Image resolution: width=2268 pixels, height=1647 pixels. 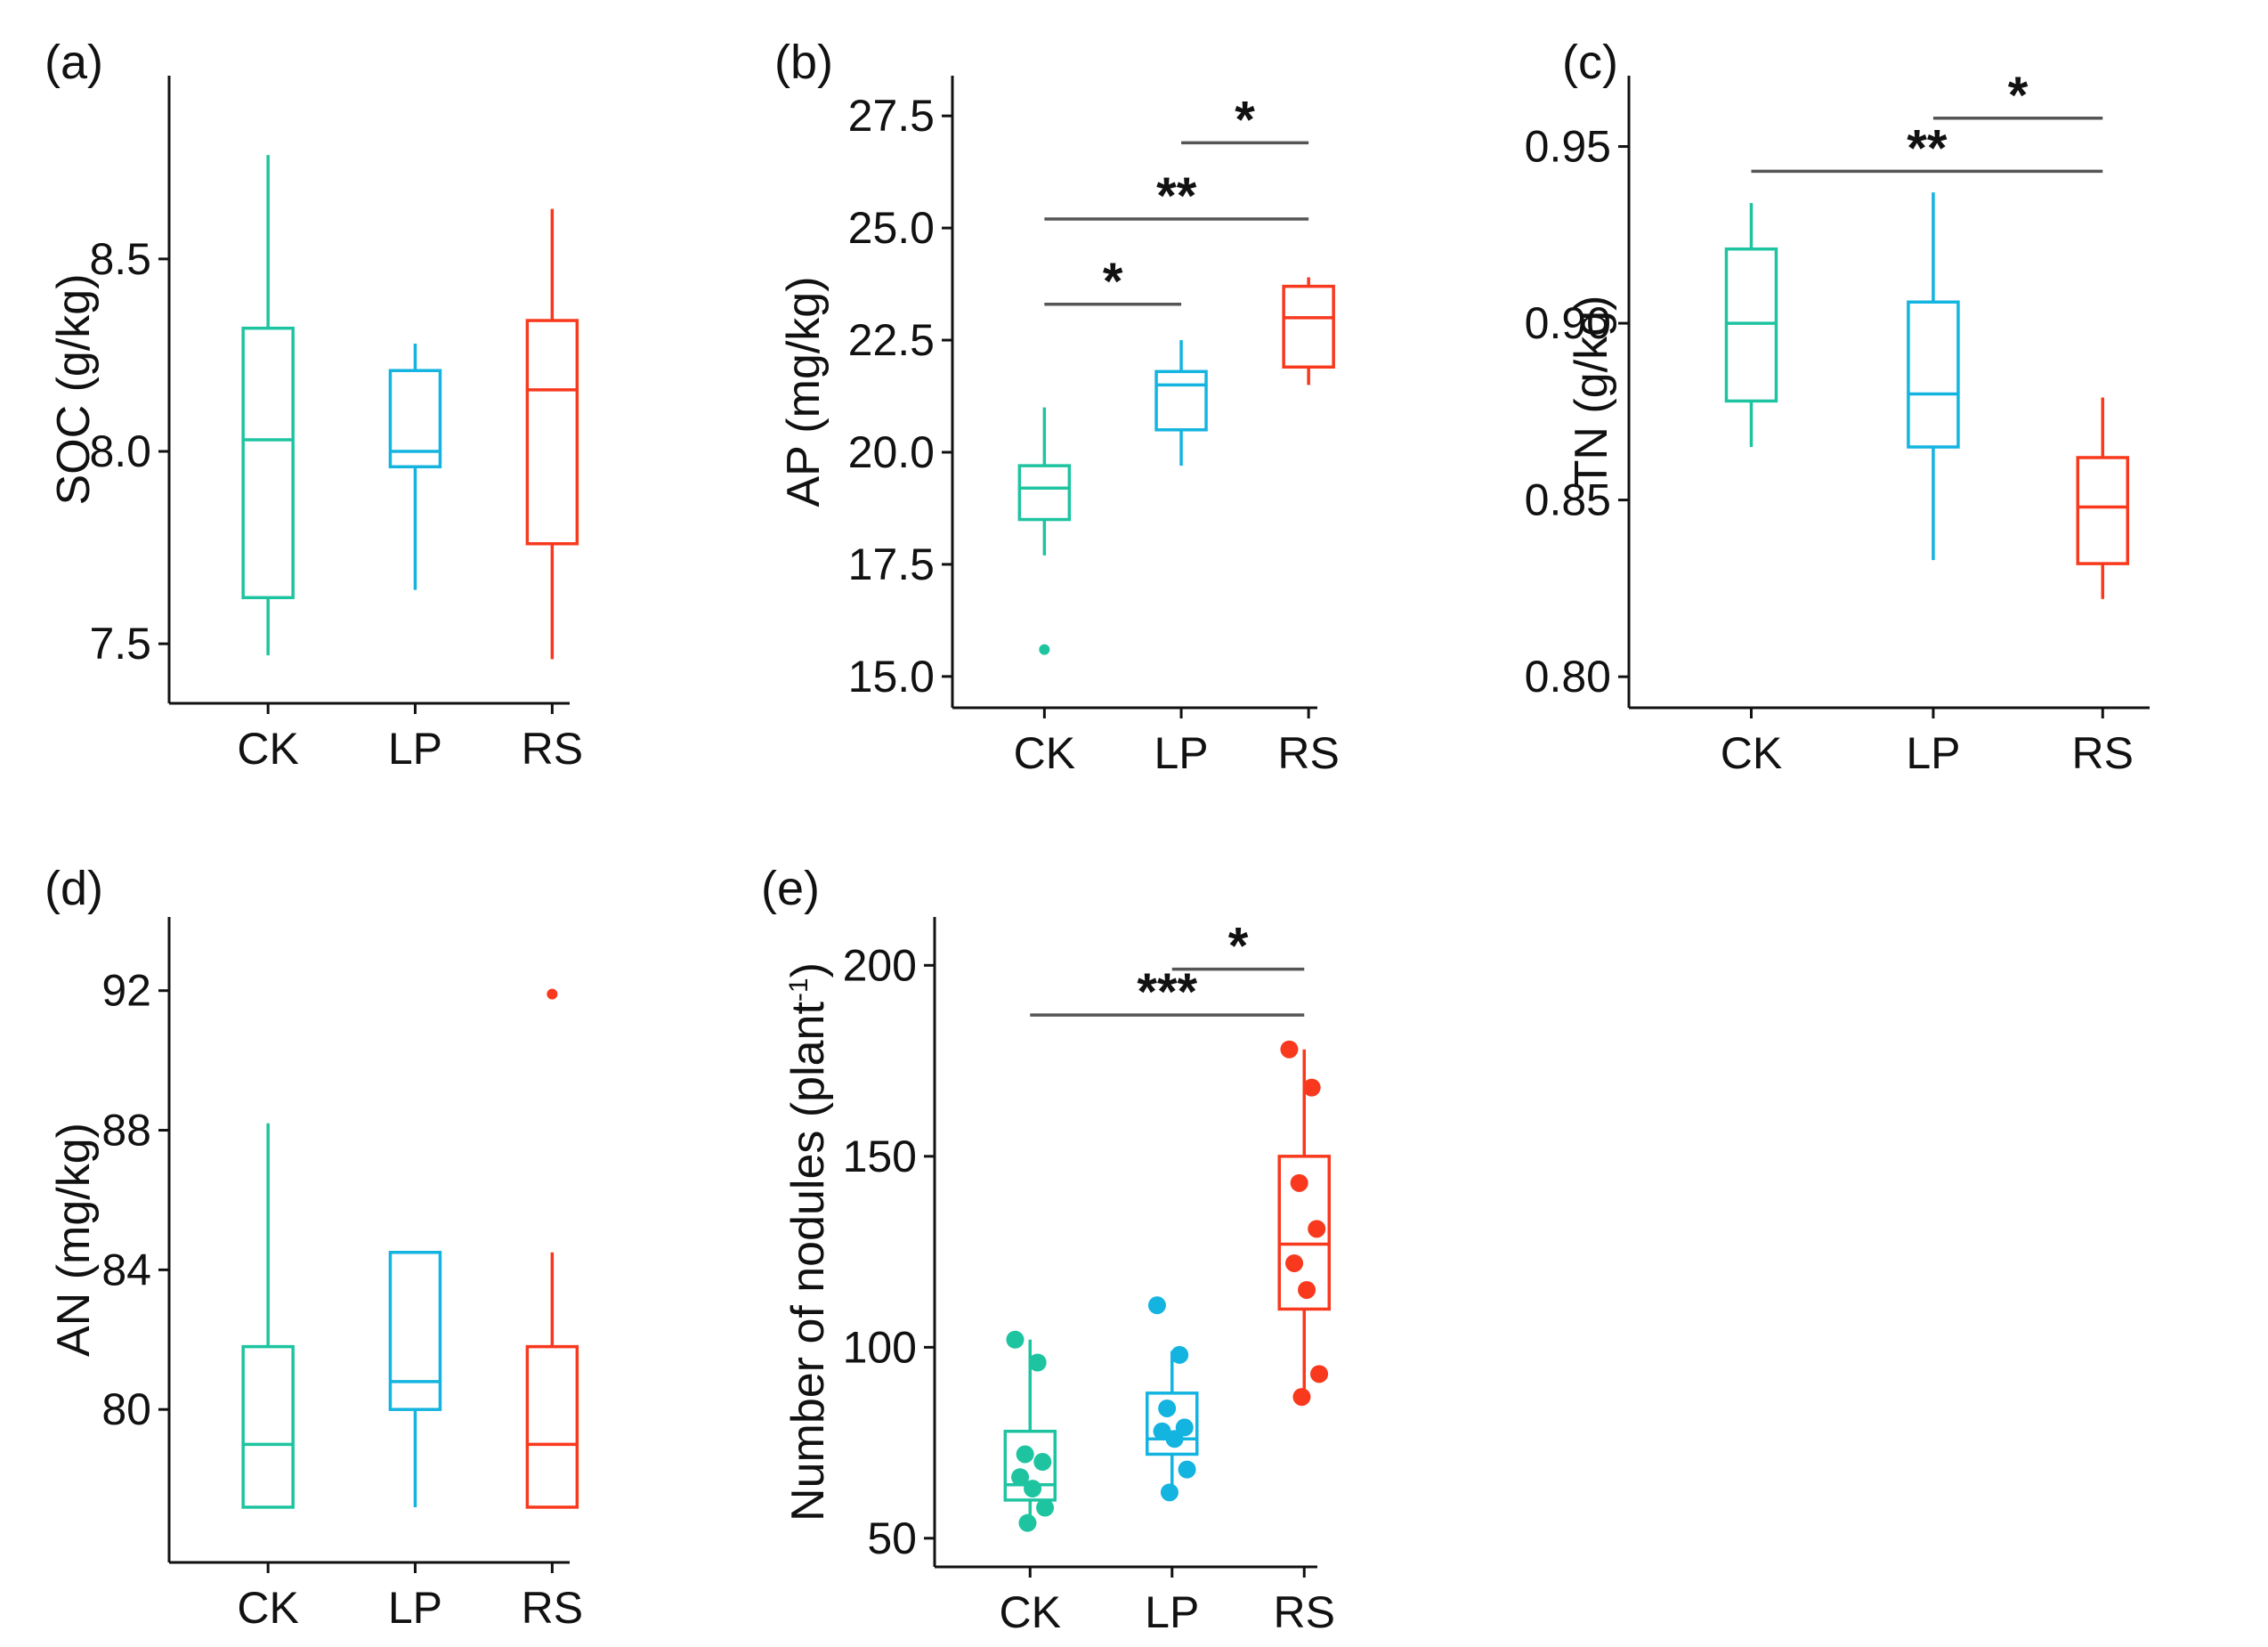 I want to click on y-axis-title: SOC (g/kg), so click(x=74, y=389).